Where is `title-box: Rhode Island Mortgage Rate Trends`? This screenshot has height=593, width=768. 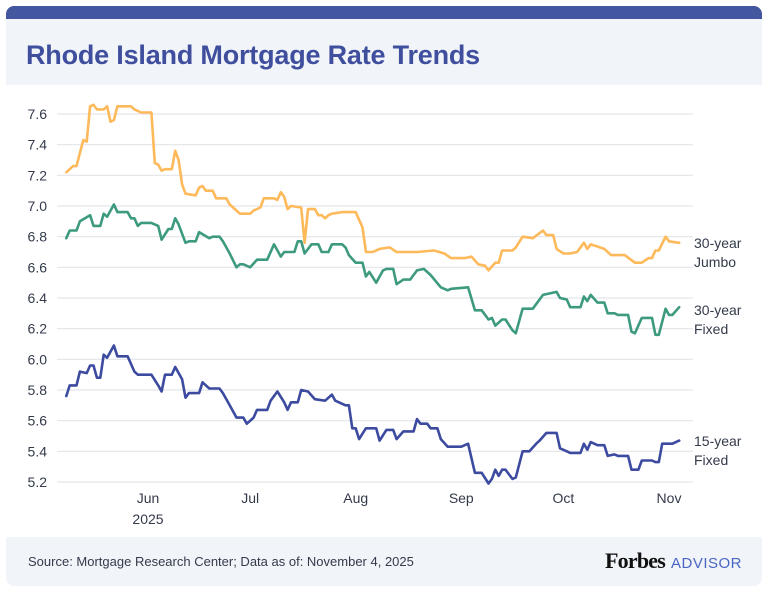
title-box: Rhode Island Mortgage Rate Trends is located at coordinates (384, 52).